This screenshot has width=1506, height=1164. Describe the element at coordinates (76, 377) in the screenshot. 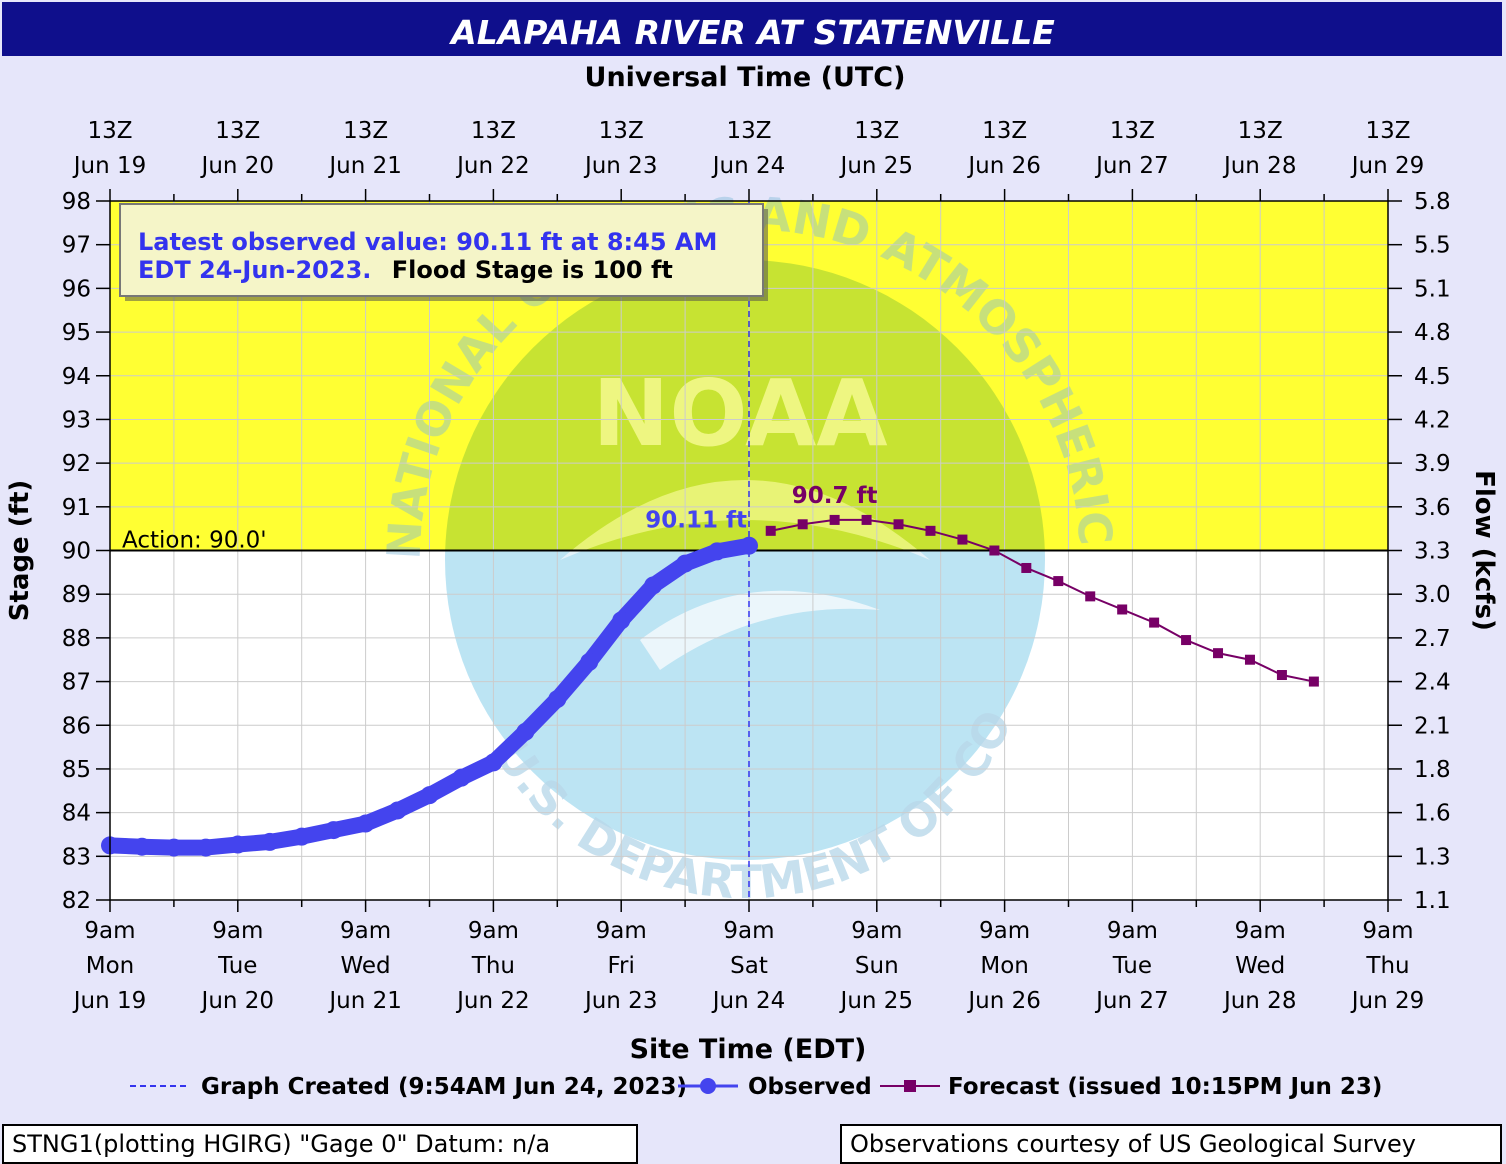

I see `y-tick-label: 94` at that location.